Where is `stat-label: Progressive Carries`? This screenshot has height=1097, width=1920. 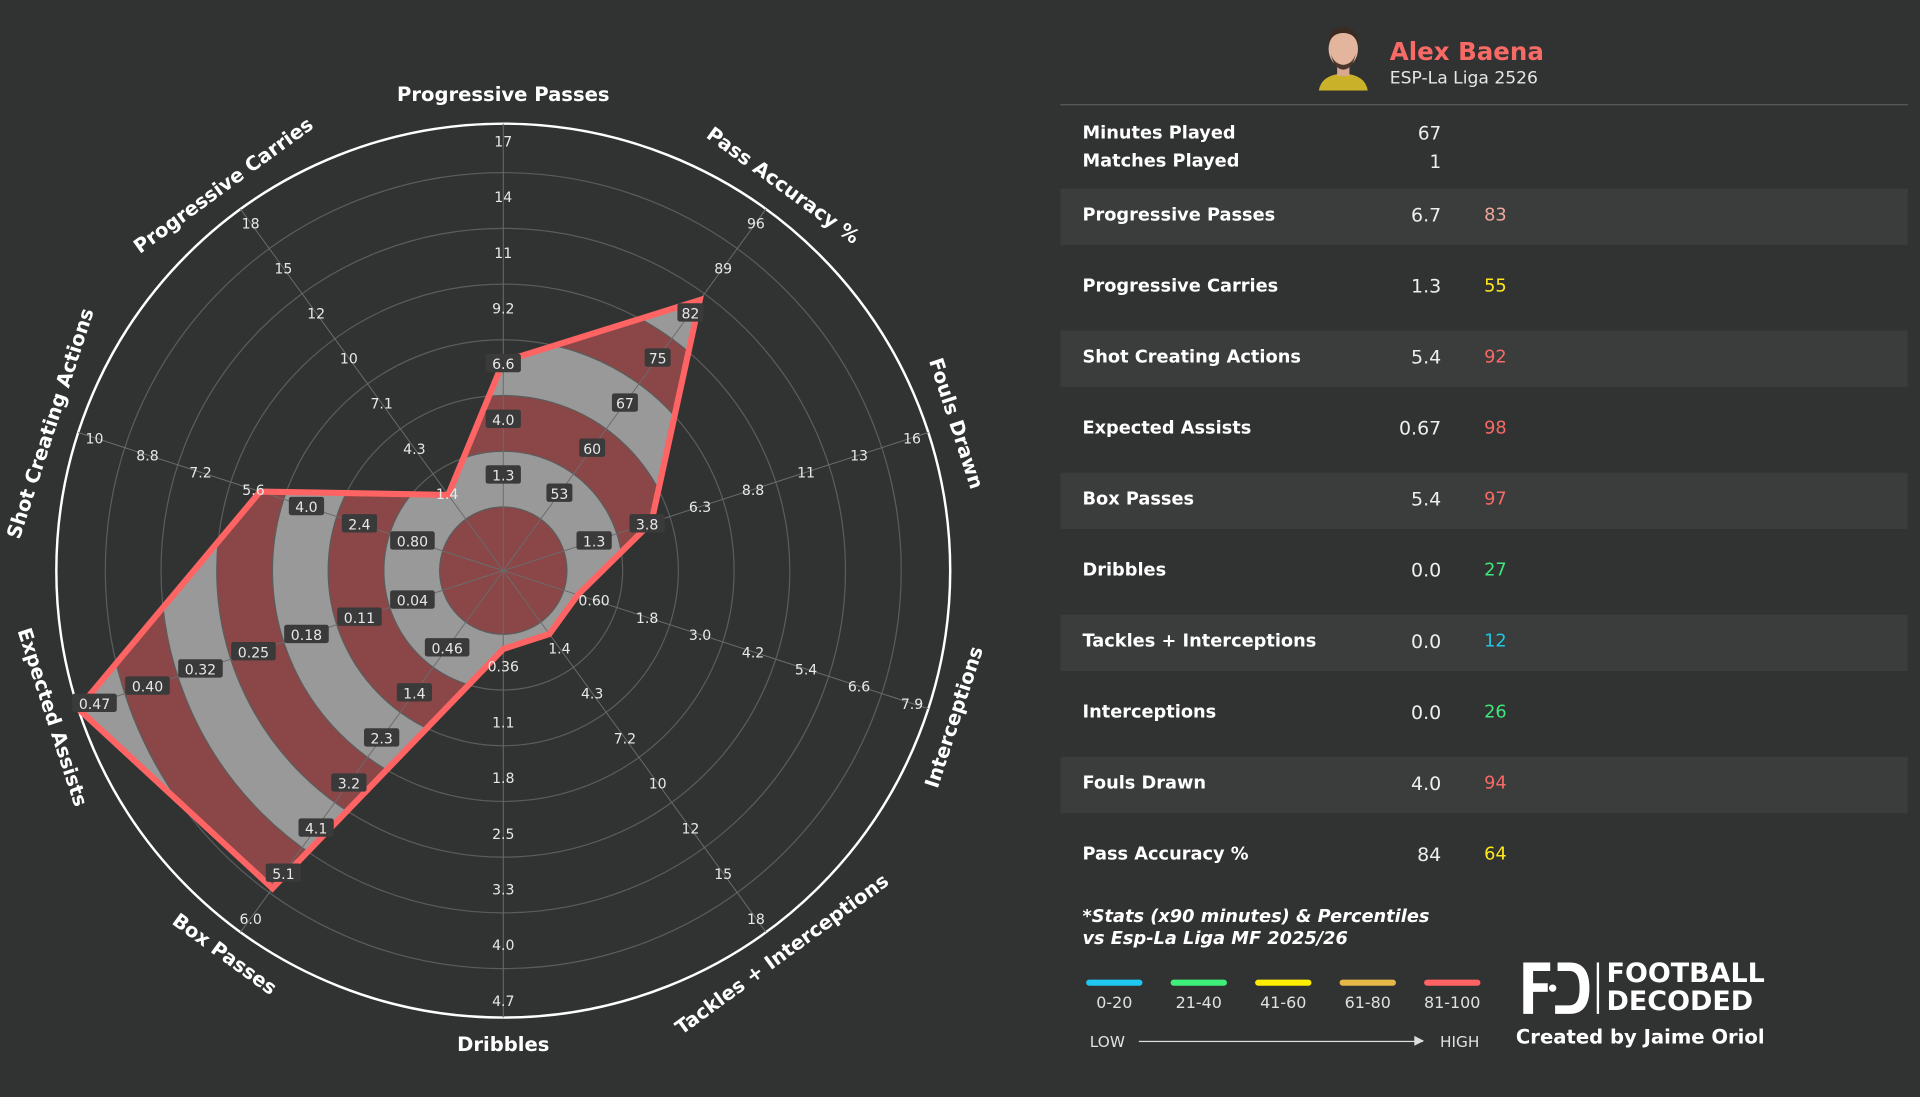
stat-label: Progressive Carries is located at coordinates (1180, 286).